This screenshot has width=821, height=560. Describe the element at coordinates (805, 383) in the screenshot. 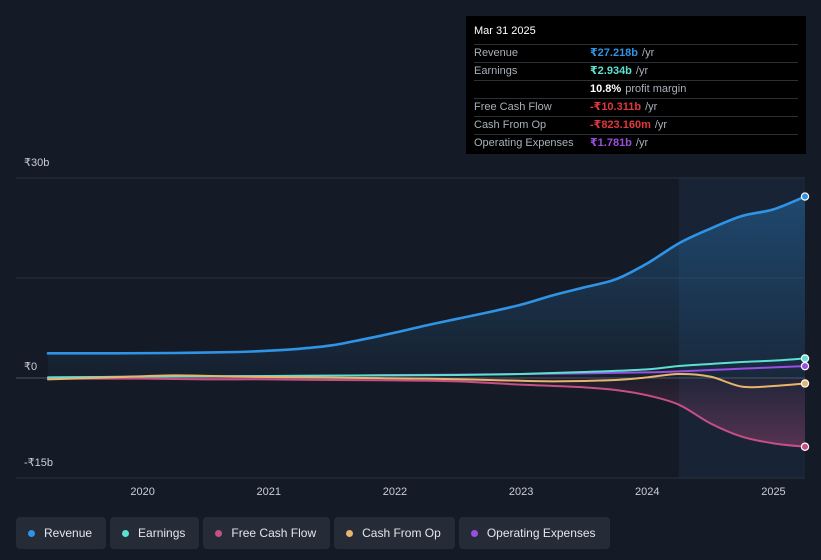

I see `cash-from-op-end-point` at that location.